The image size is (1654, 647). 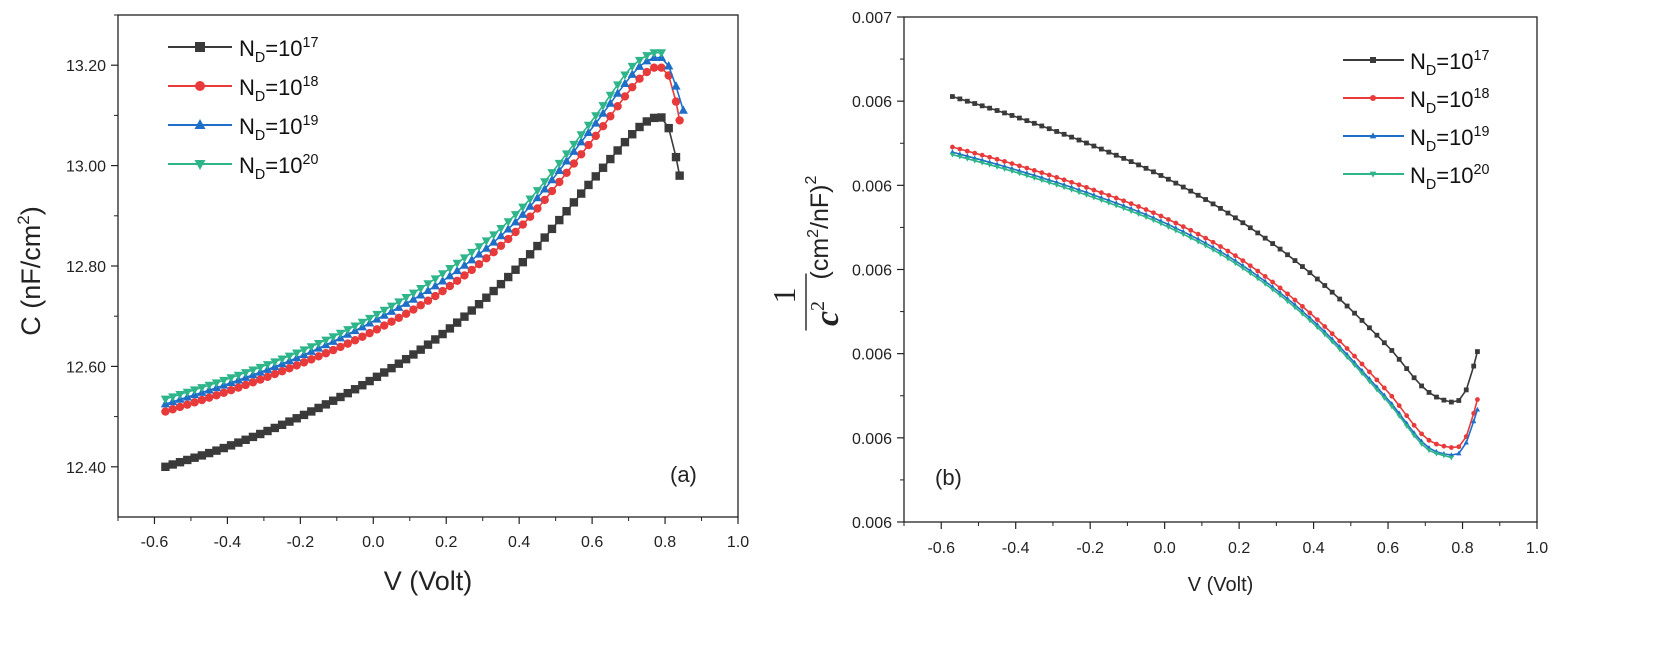 What do you see at coordinates (813, 233) in the screenshot?
I see `y-axis-title-unit-superscript: 2` at bounding box center [813, 233].